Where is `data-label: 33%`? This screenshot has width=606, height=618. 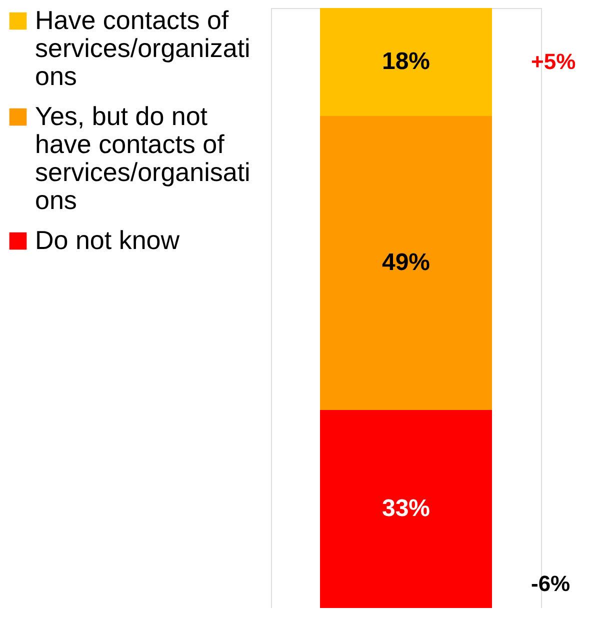 data-label: 33% is located at coordinates (406, 508).